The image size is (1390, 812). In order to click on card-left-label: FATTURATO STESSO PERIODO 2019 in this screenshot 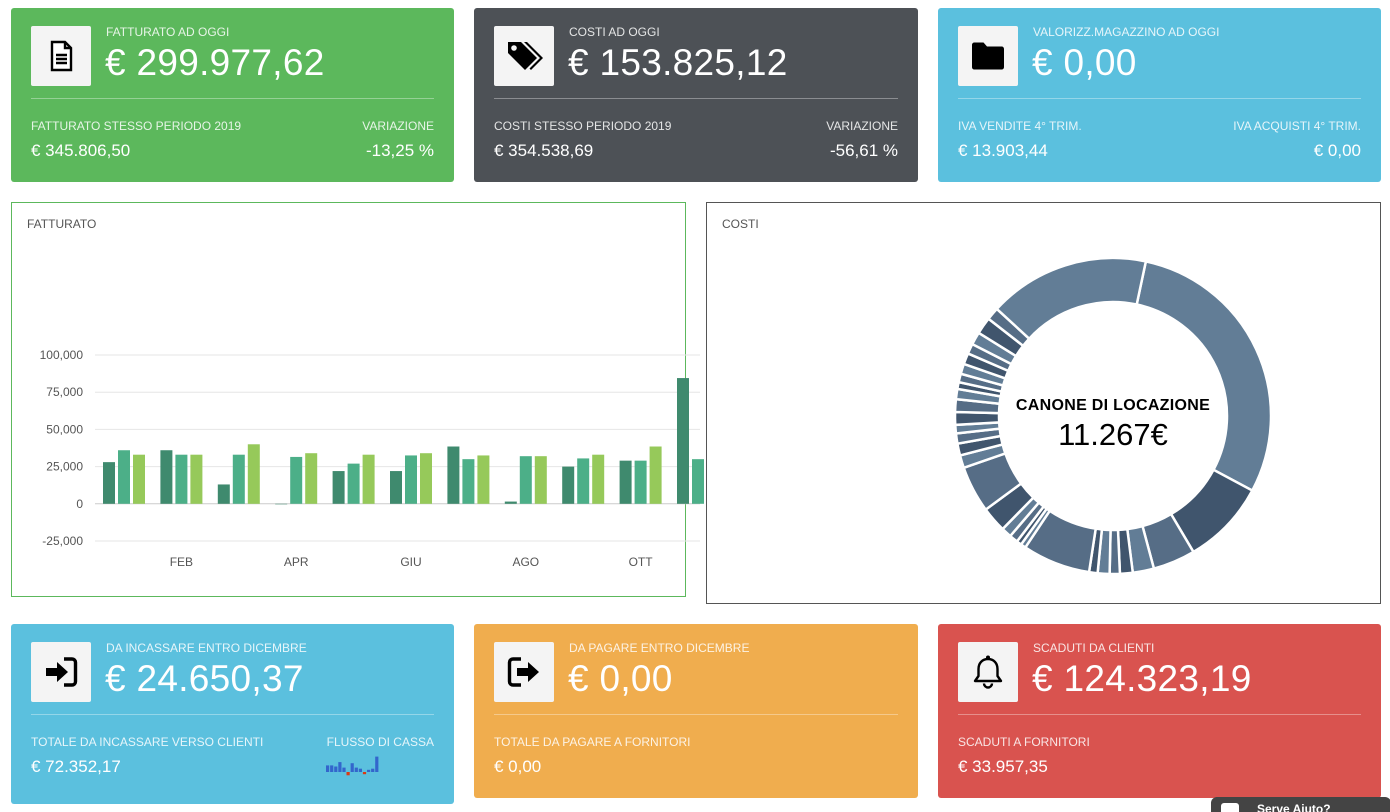, I will do `click(136, 126)`.